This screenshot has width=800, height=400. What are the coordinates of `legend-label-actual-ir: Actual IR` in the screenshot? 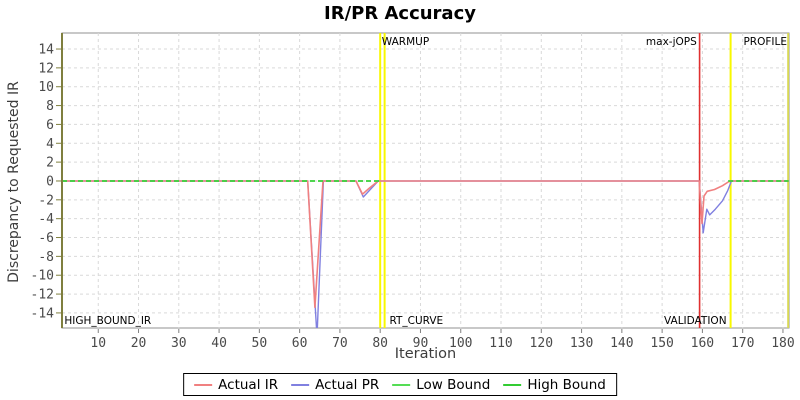 It's located at (248, 384).